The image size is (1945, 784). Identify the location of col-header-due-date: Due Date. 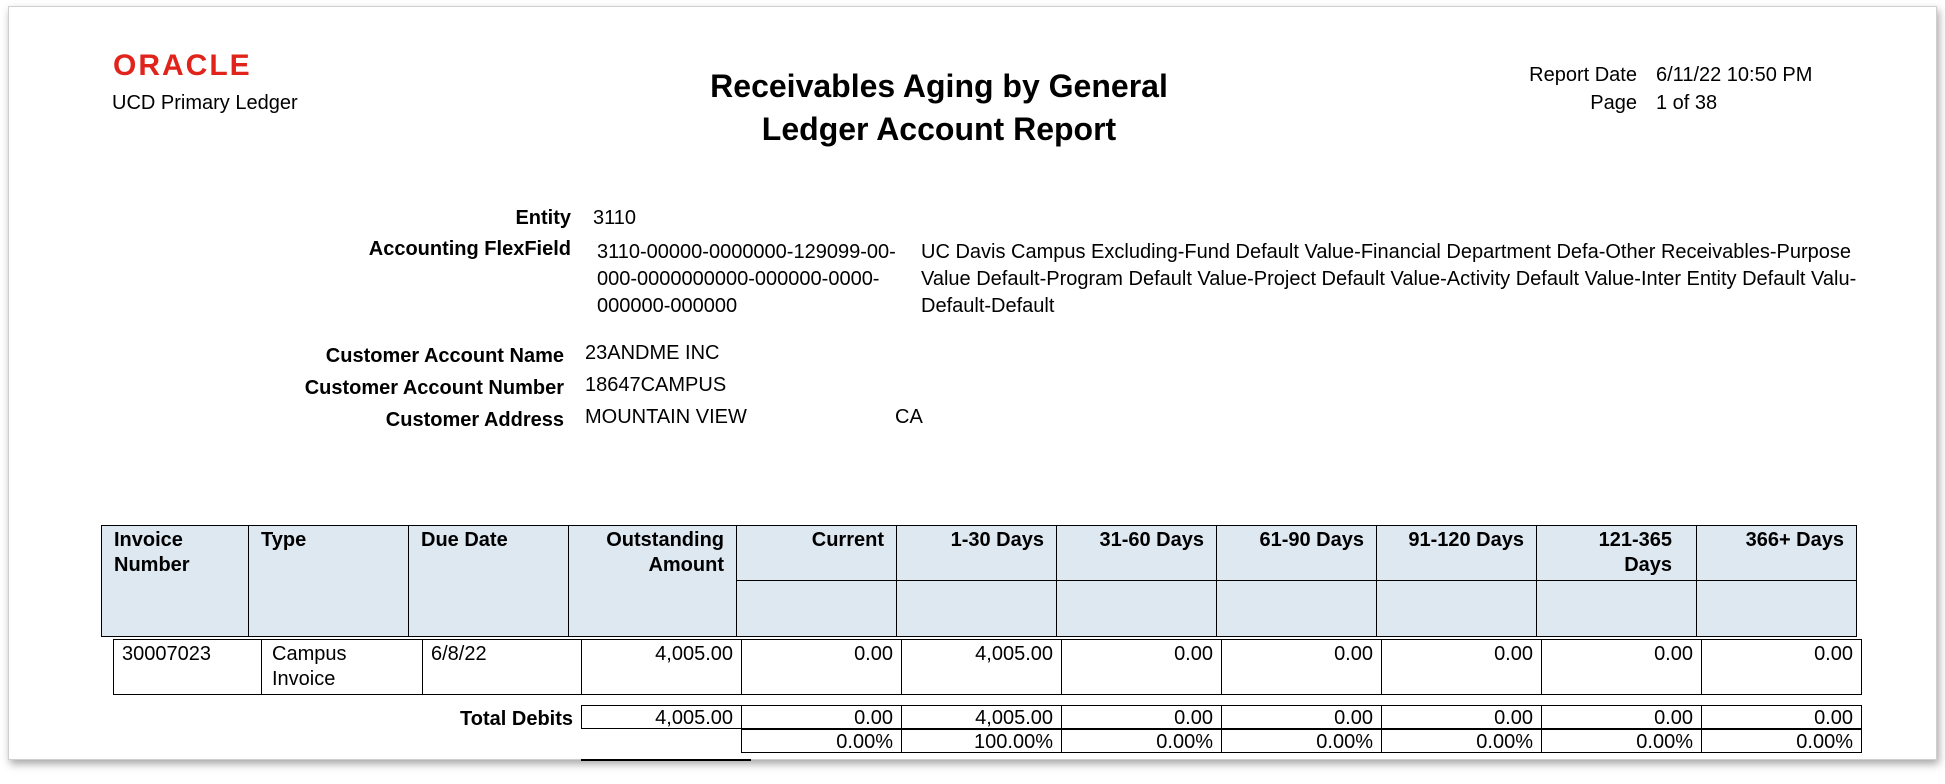
(488, 581).